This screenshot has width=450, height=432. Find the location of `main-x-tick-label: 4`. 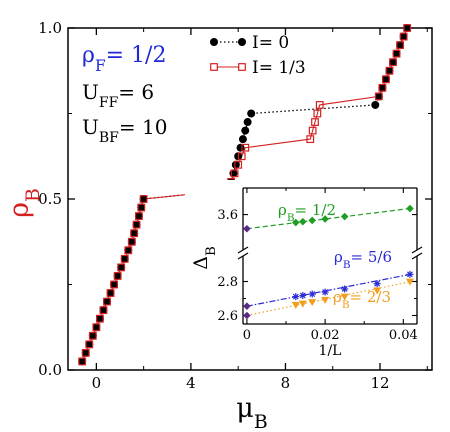

main-x-tick-label: 4 is located at coordinates (191, 383).